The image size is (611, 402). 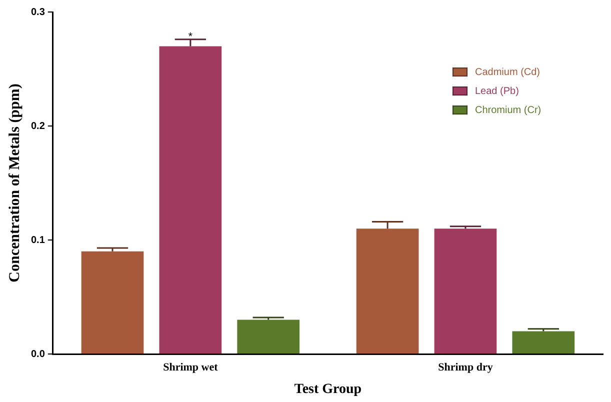 I want to click on y-tick-label: 0.0, so click(x=38, y=354).